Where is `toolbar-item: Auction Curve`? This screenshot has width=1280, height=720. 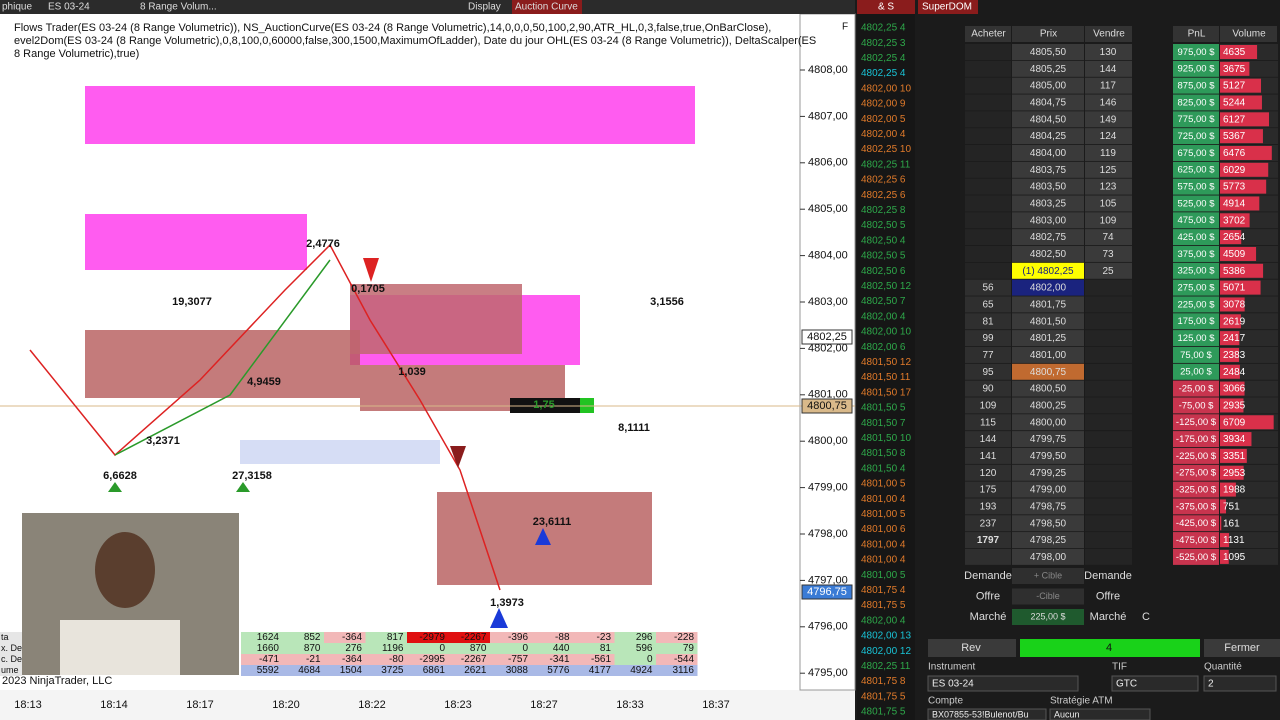 toolbar-item: Auction Curve is located at coordinates (546, 7).